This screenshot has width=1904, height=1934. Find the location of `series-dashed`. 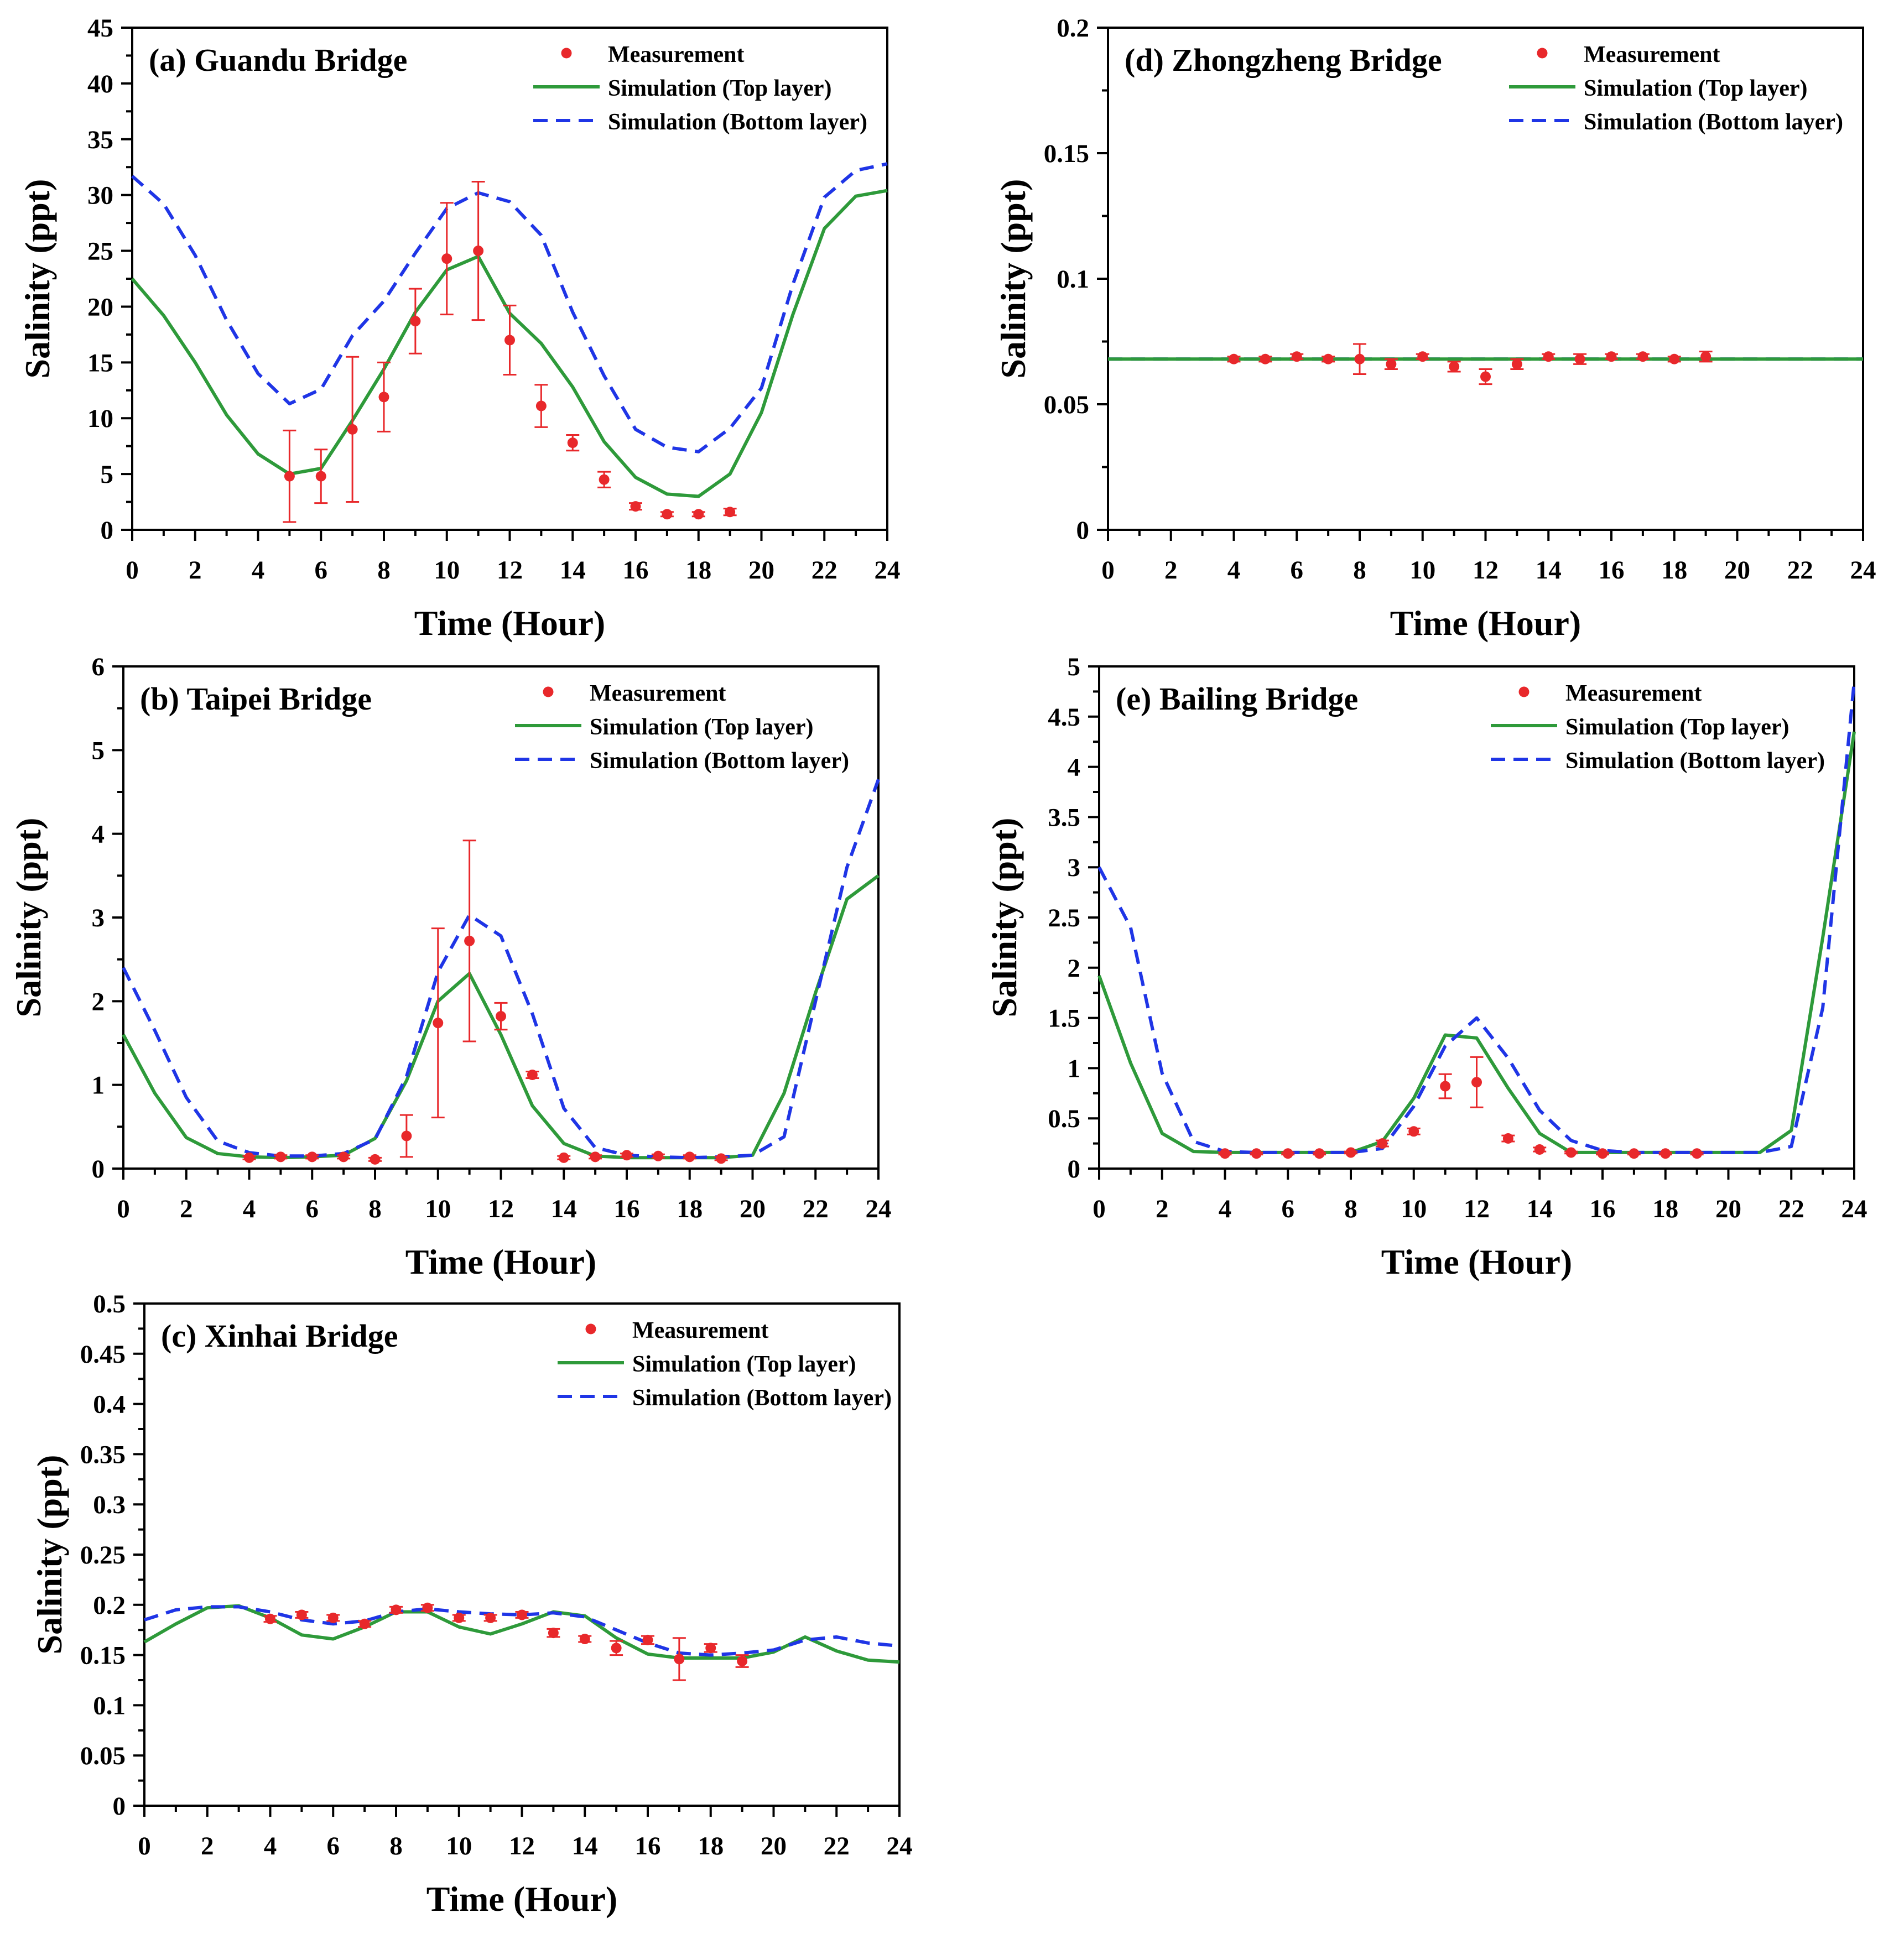

series-dashed is located at coordinates (522, 1631).